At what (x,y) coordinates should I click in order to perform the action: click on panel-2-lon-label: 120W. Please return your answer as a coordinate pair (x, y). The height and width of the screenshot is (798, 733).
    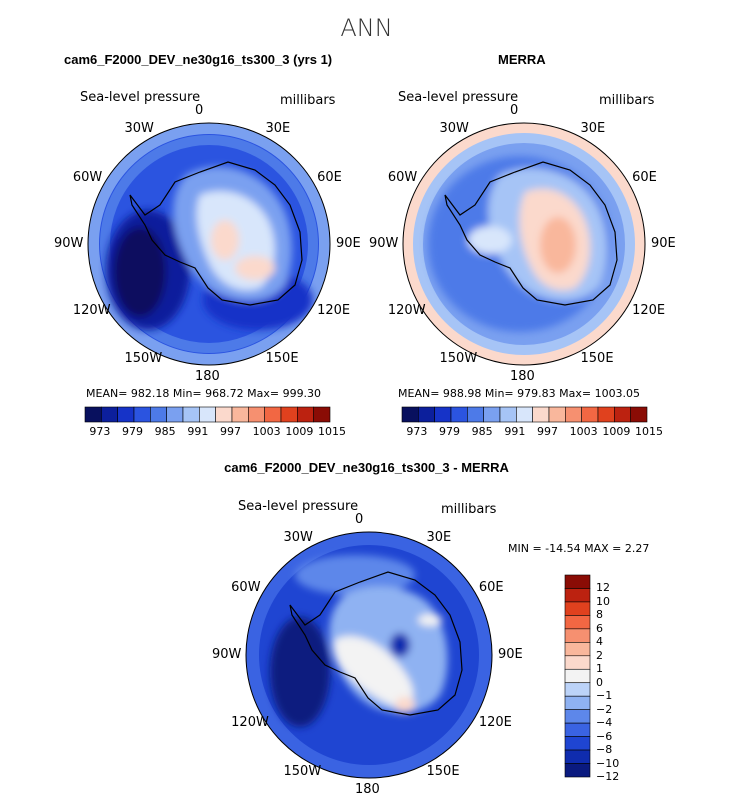
    Looking at the image, I should click on (406, 310).